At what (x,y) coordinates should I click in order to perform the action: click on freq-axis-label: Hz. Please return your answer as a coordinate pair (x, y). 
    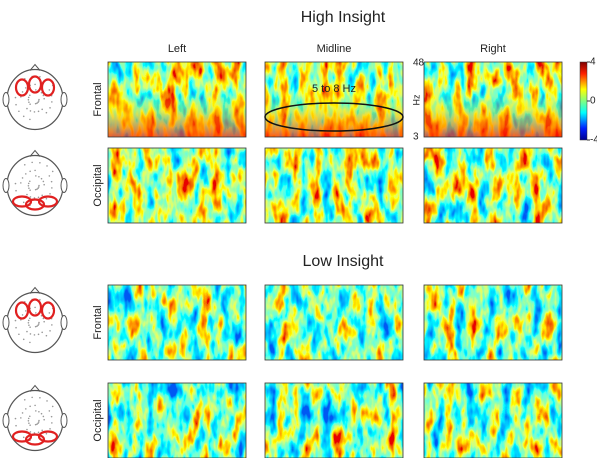
    Looking at the image, I should click on (416, 99).